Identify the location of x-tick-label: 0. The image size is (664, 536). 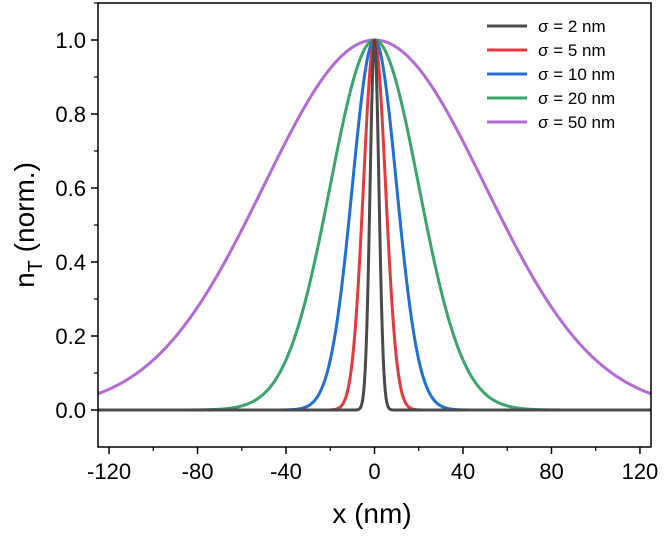
(374, 471).